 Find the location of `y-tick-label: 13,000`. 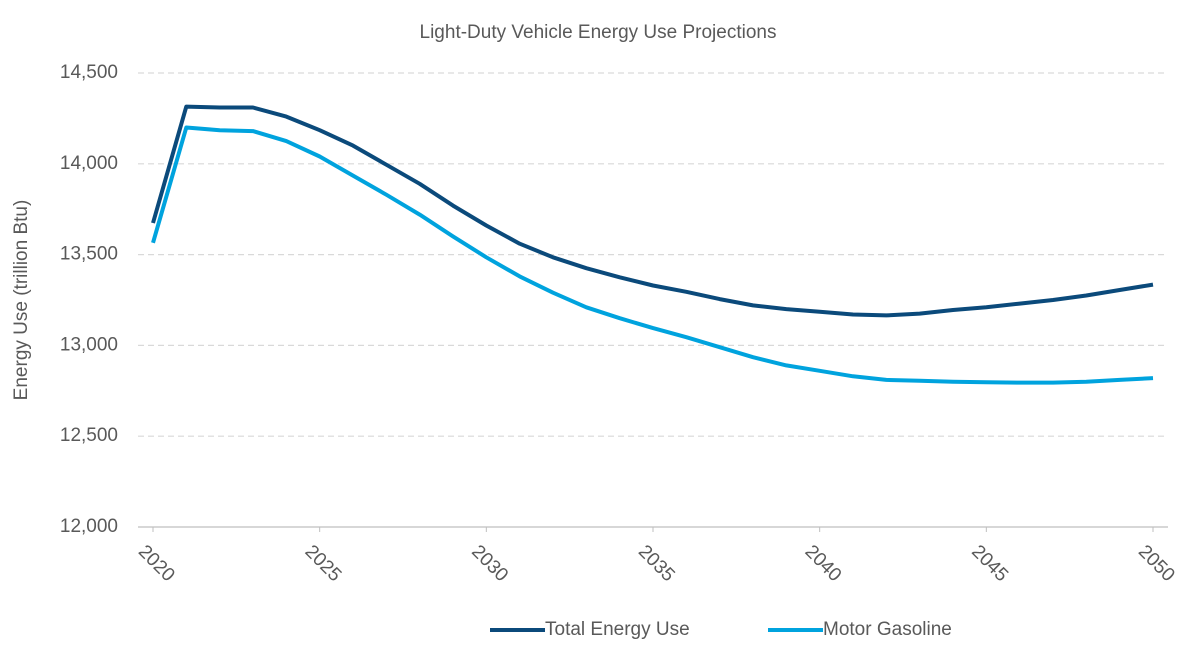

y-tick-label: 13,000 is located at coordinates (89, 344).